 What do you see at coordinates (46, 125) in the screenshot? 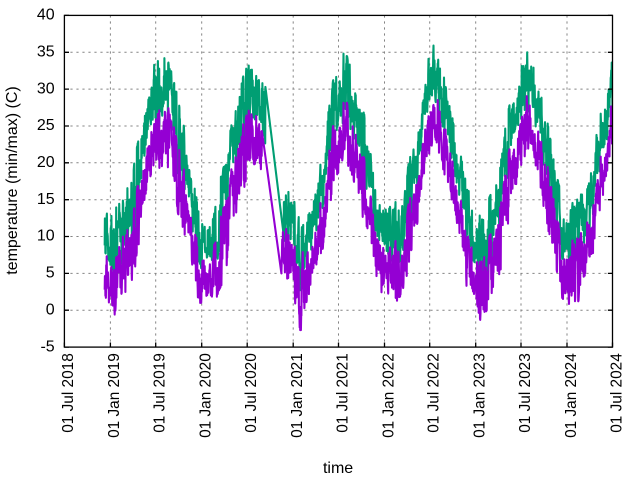
I see `svg-text: 25` at bounding box center [46, 125].